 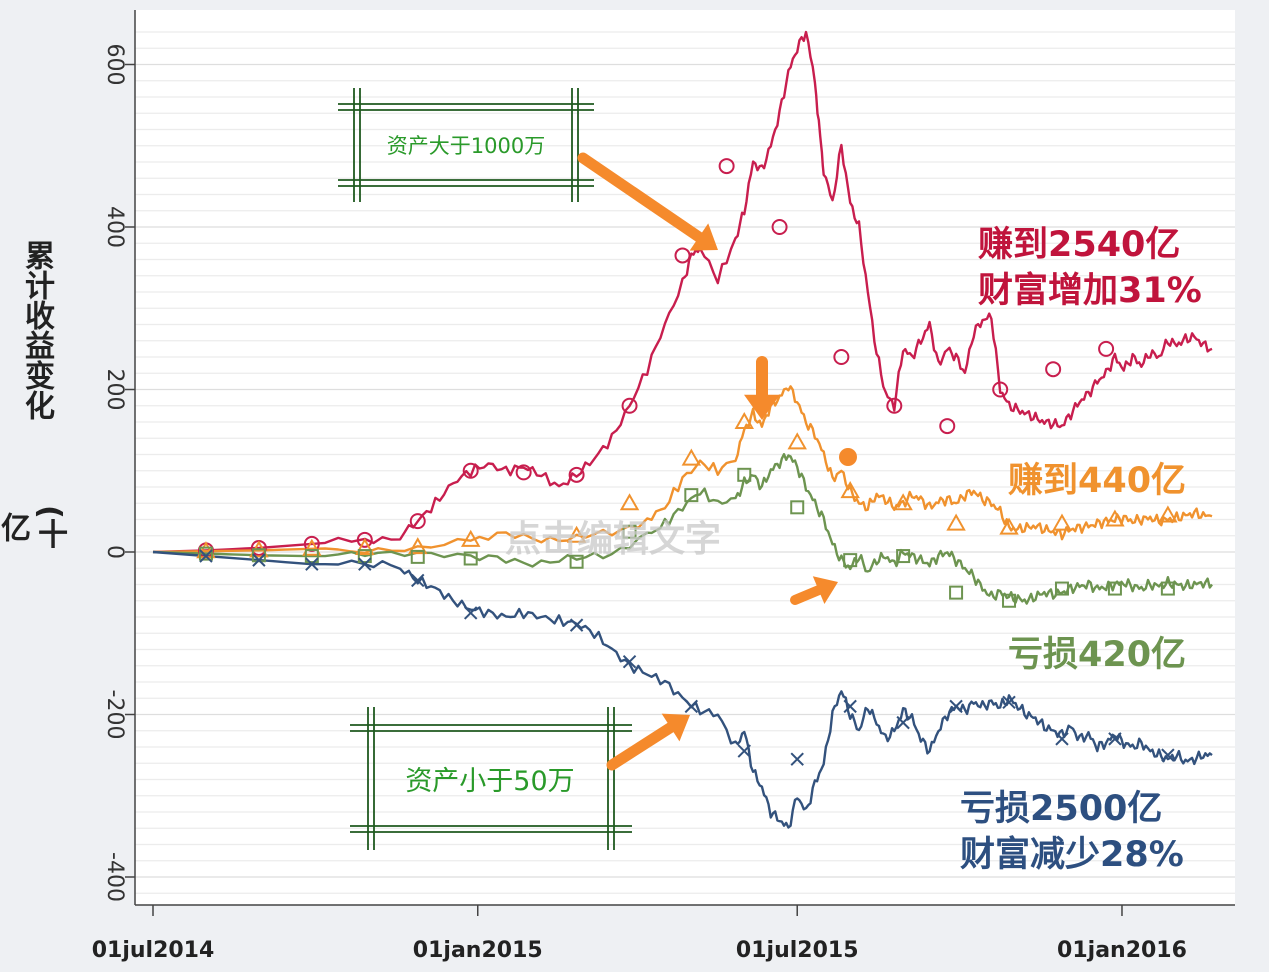 I want to click on small-asset-label: 资产小于50万, so click(x=490, y=781).